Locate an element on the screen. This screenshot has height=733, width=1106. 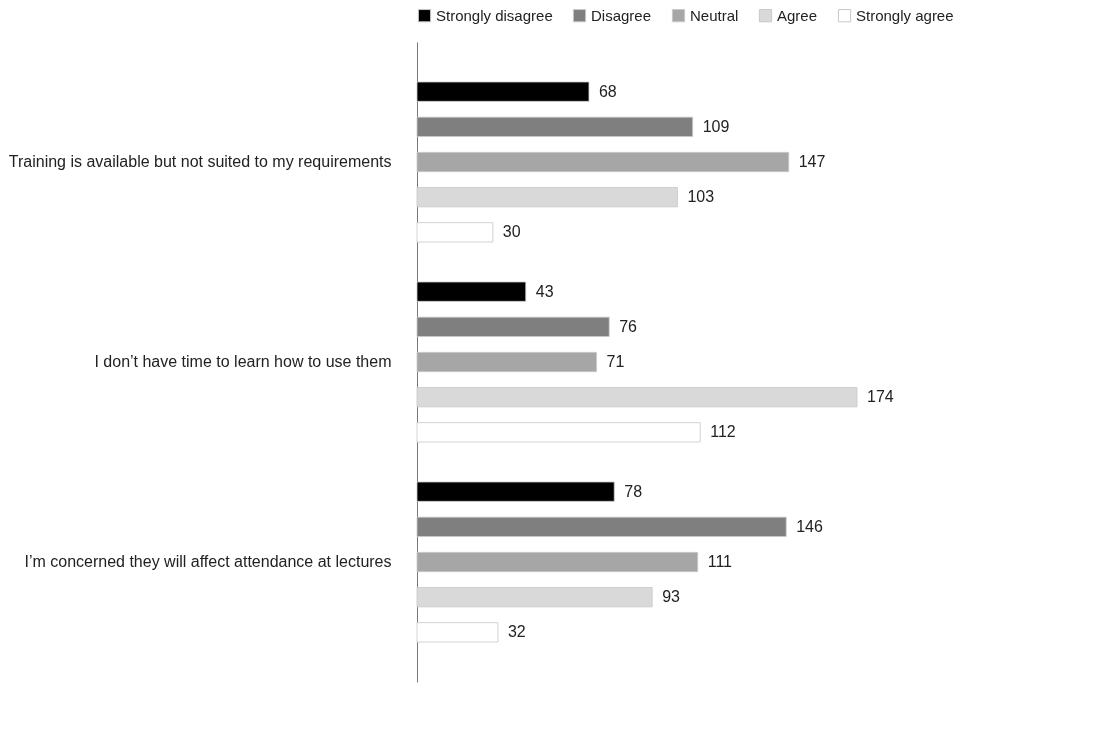
data-label: 147 is located at coordinates (812, 161).